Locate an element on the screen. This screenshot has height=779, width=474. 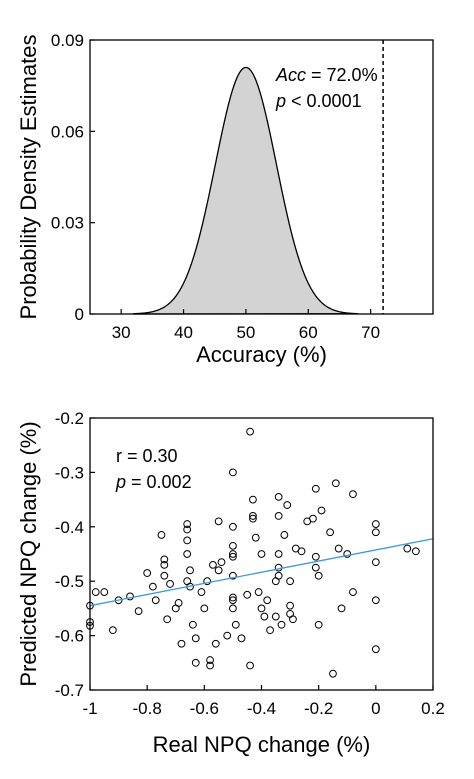
density-y-axis-label: Probability Density Estimates is located at coordinates (28, 177).